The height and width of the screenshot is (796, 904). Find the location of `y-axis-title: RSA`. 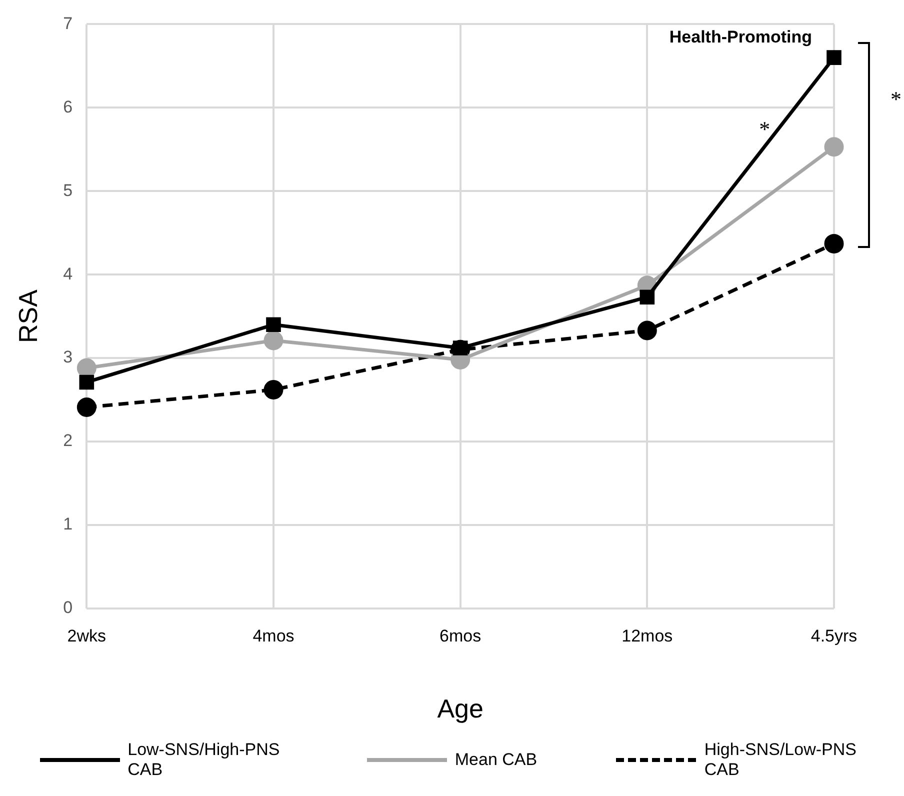

y-axis-title: RSA is located at coordinates (27, 316).